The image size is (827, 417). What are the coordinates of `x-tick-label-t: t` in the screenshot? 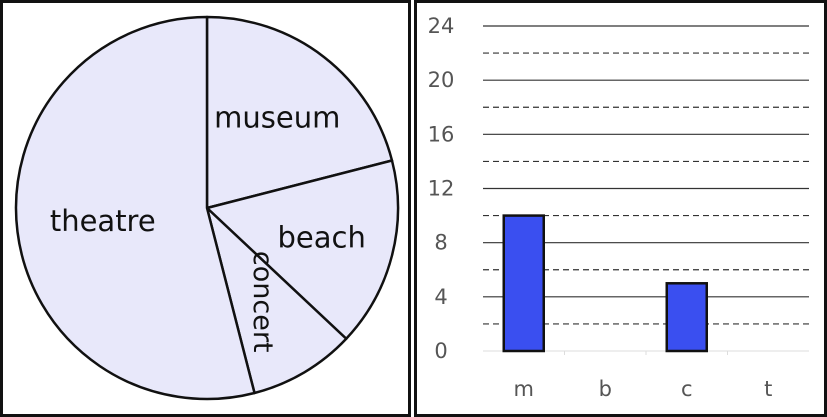 It's located at (768, 389).